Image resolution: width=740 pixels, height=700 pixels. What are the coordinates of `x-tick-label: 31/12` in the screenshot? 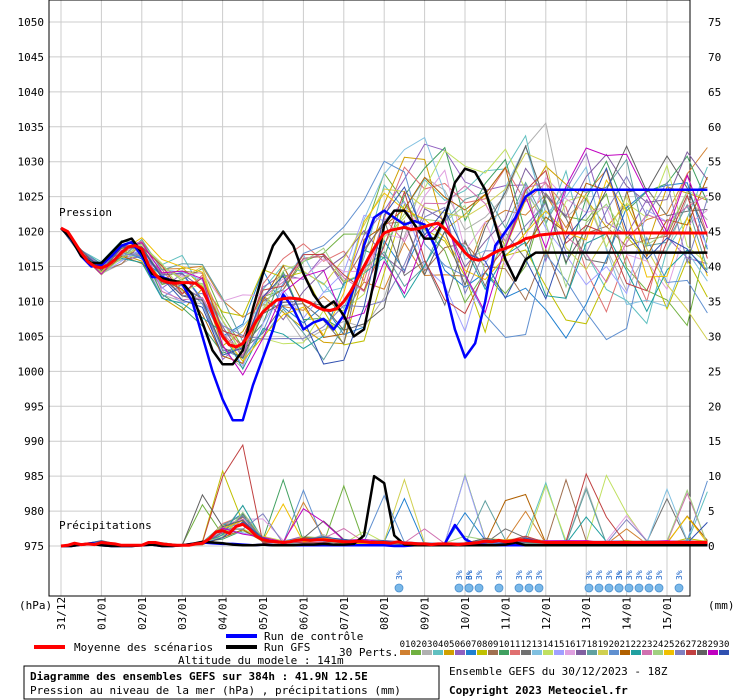 It's located at (61, 613).